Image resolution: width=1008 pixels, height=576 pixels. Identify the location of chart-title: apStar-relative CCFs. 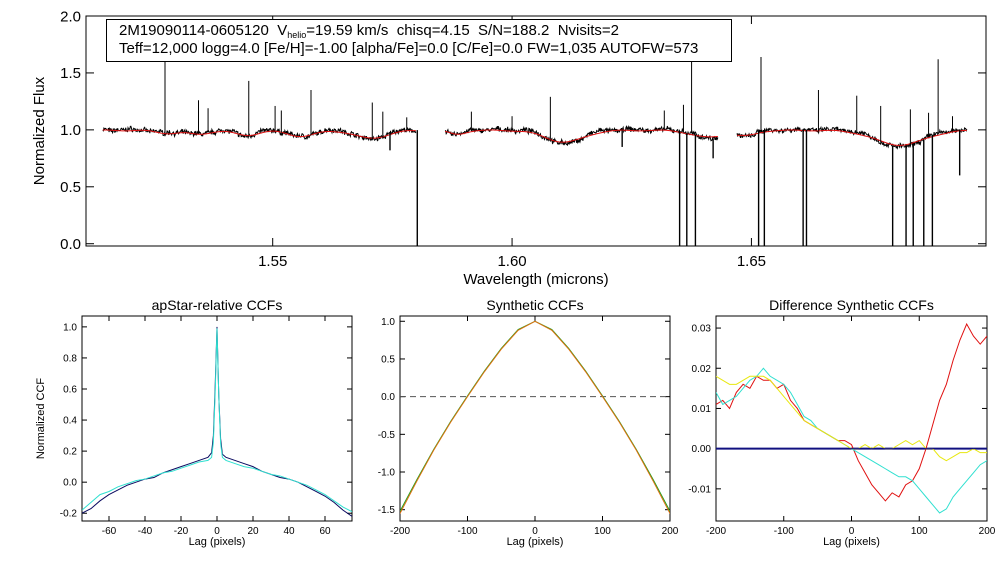
(217, 305).